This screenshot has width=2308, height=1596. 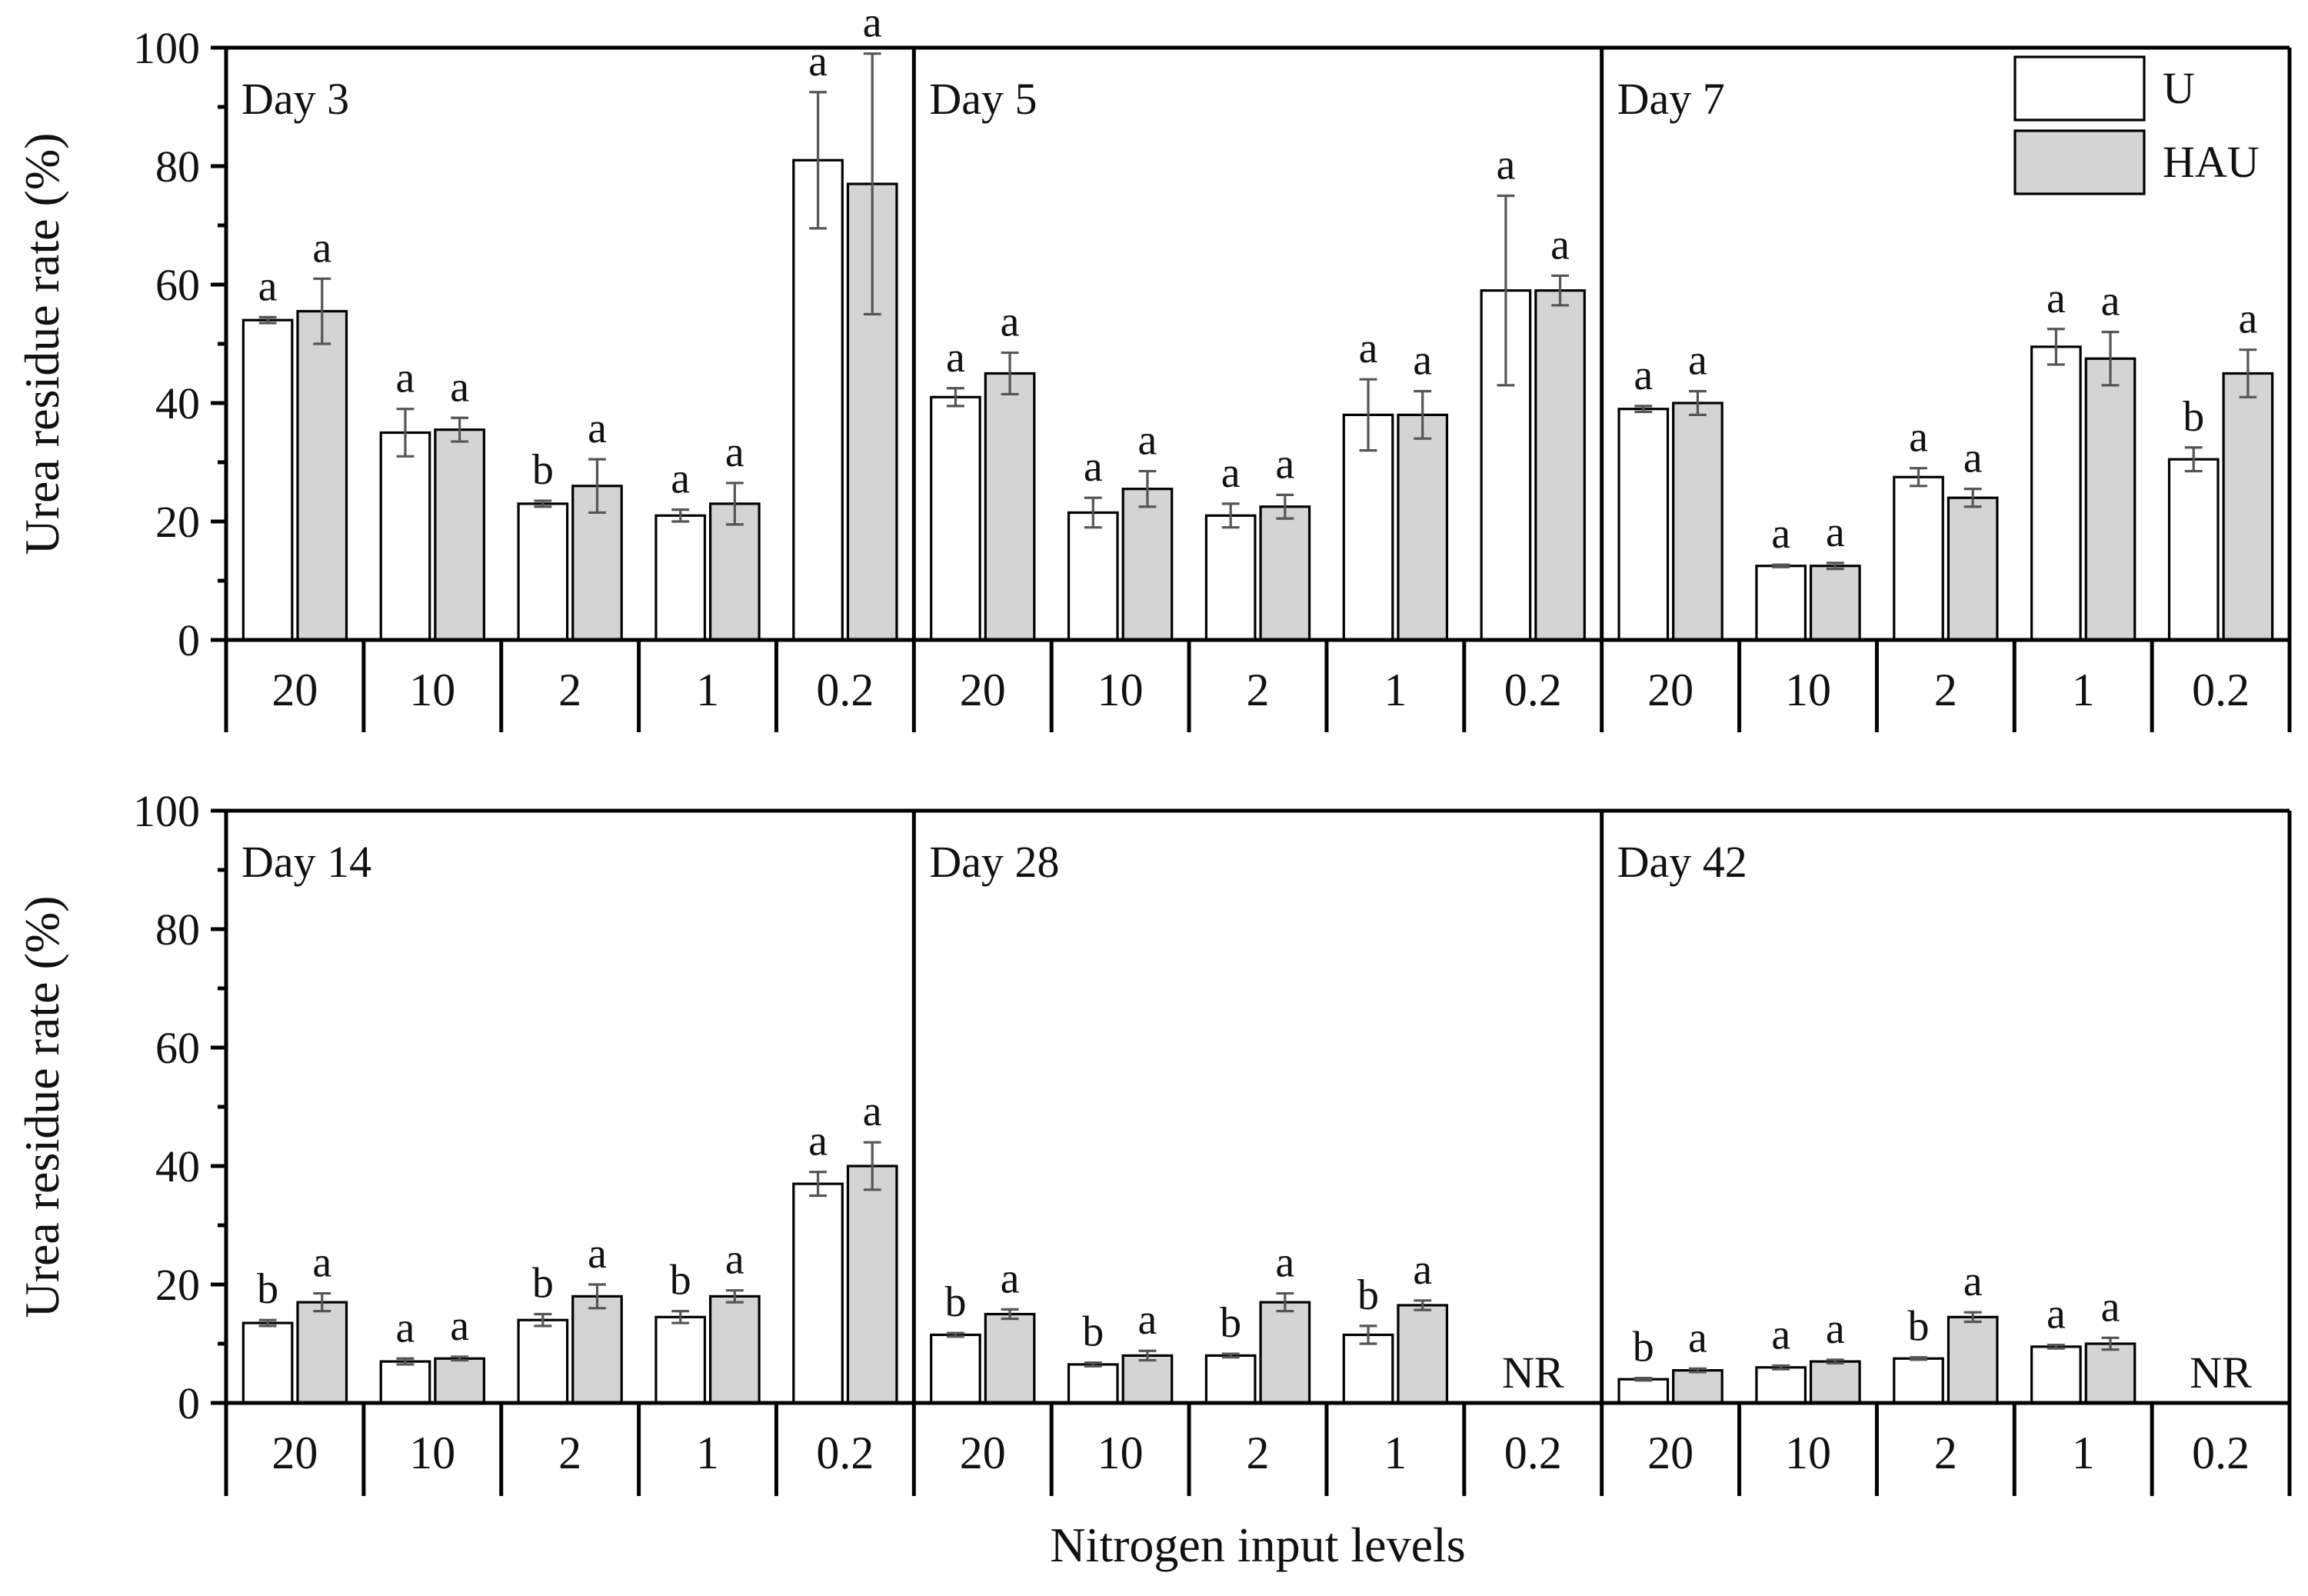 What do you see at coordinates (42, 1107) in the screenshot?
I see `y-axis-title: Urea residue rate (%)` at bounding box center [42, 1107].